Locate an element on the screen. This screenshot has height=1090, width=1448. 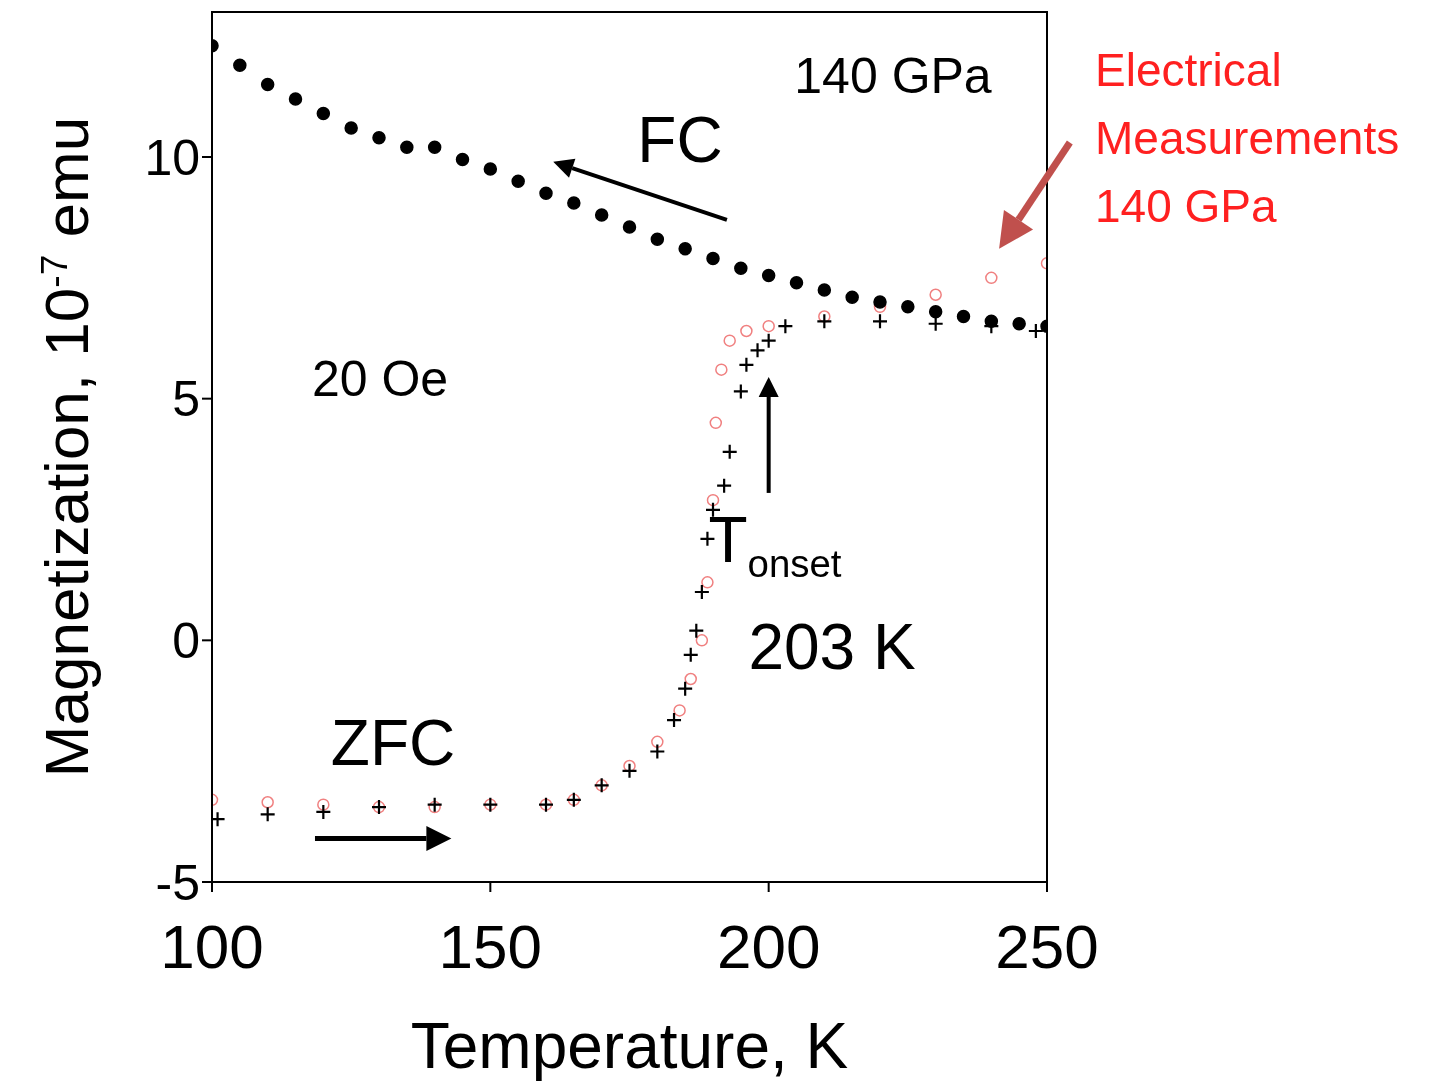
y-tick-label: 5 is located at coordinates (186, 399).